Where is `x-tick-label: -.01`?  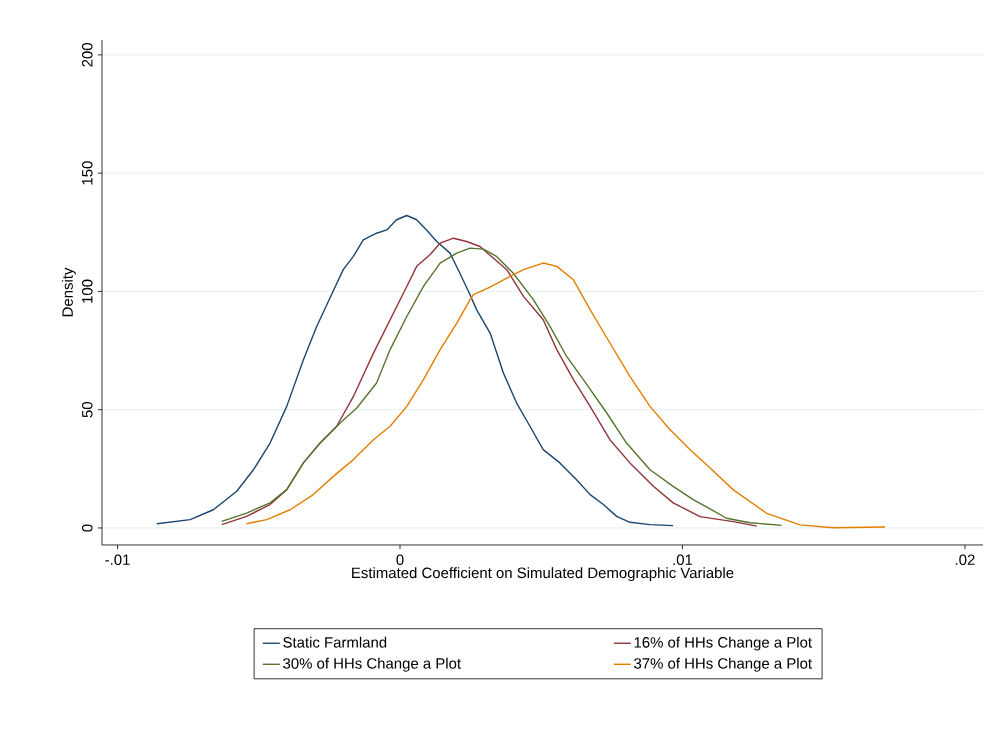 x-tick-label: -.01 is located at coordinates (117, 559).